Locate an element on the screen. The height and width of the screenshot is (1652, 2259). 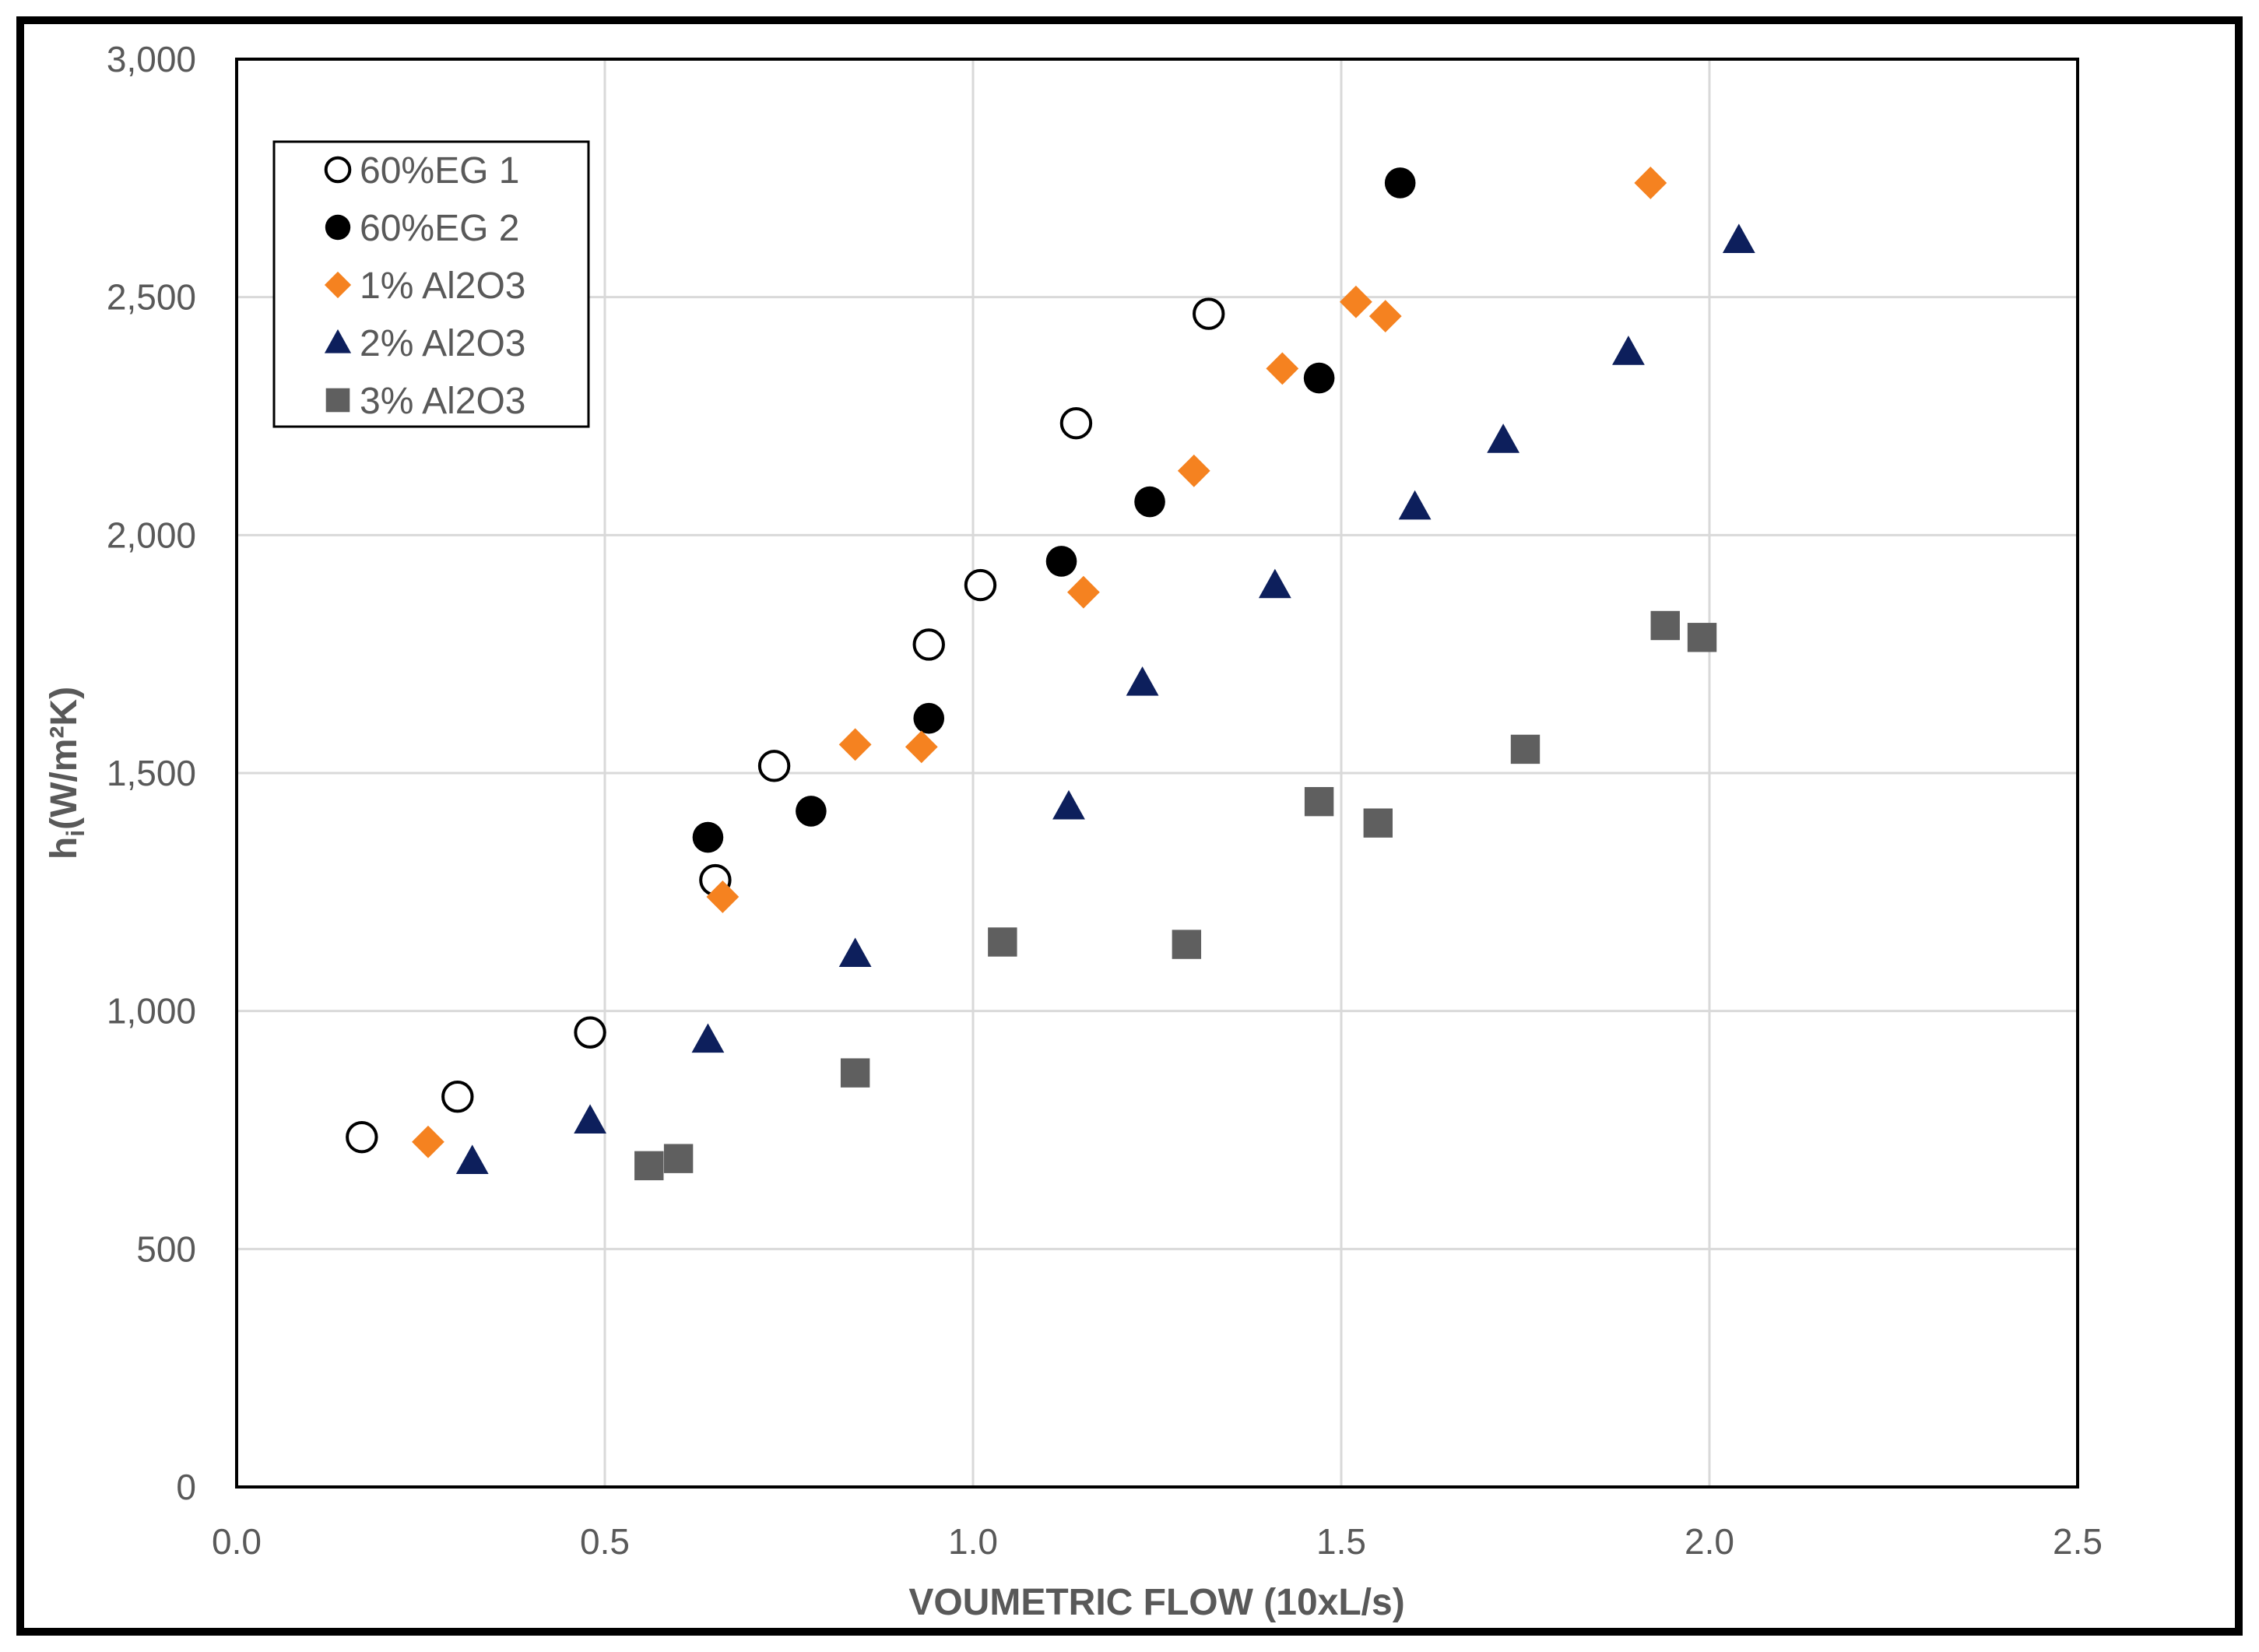
x-tick-label: 1.5 is located at coordinates (1341, 1541).